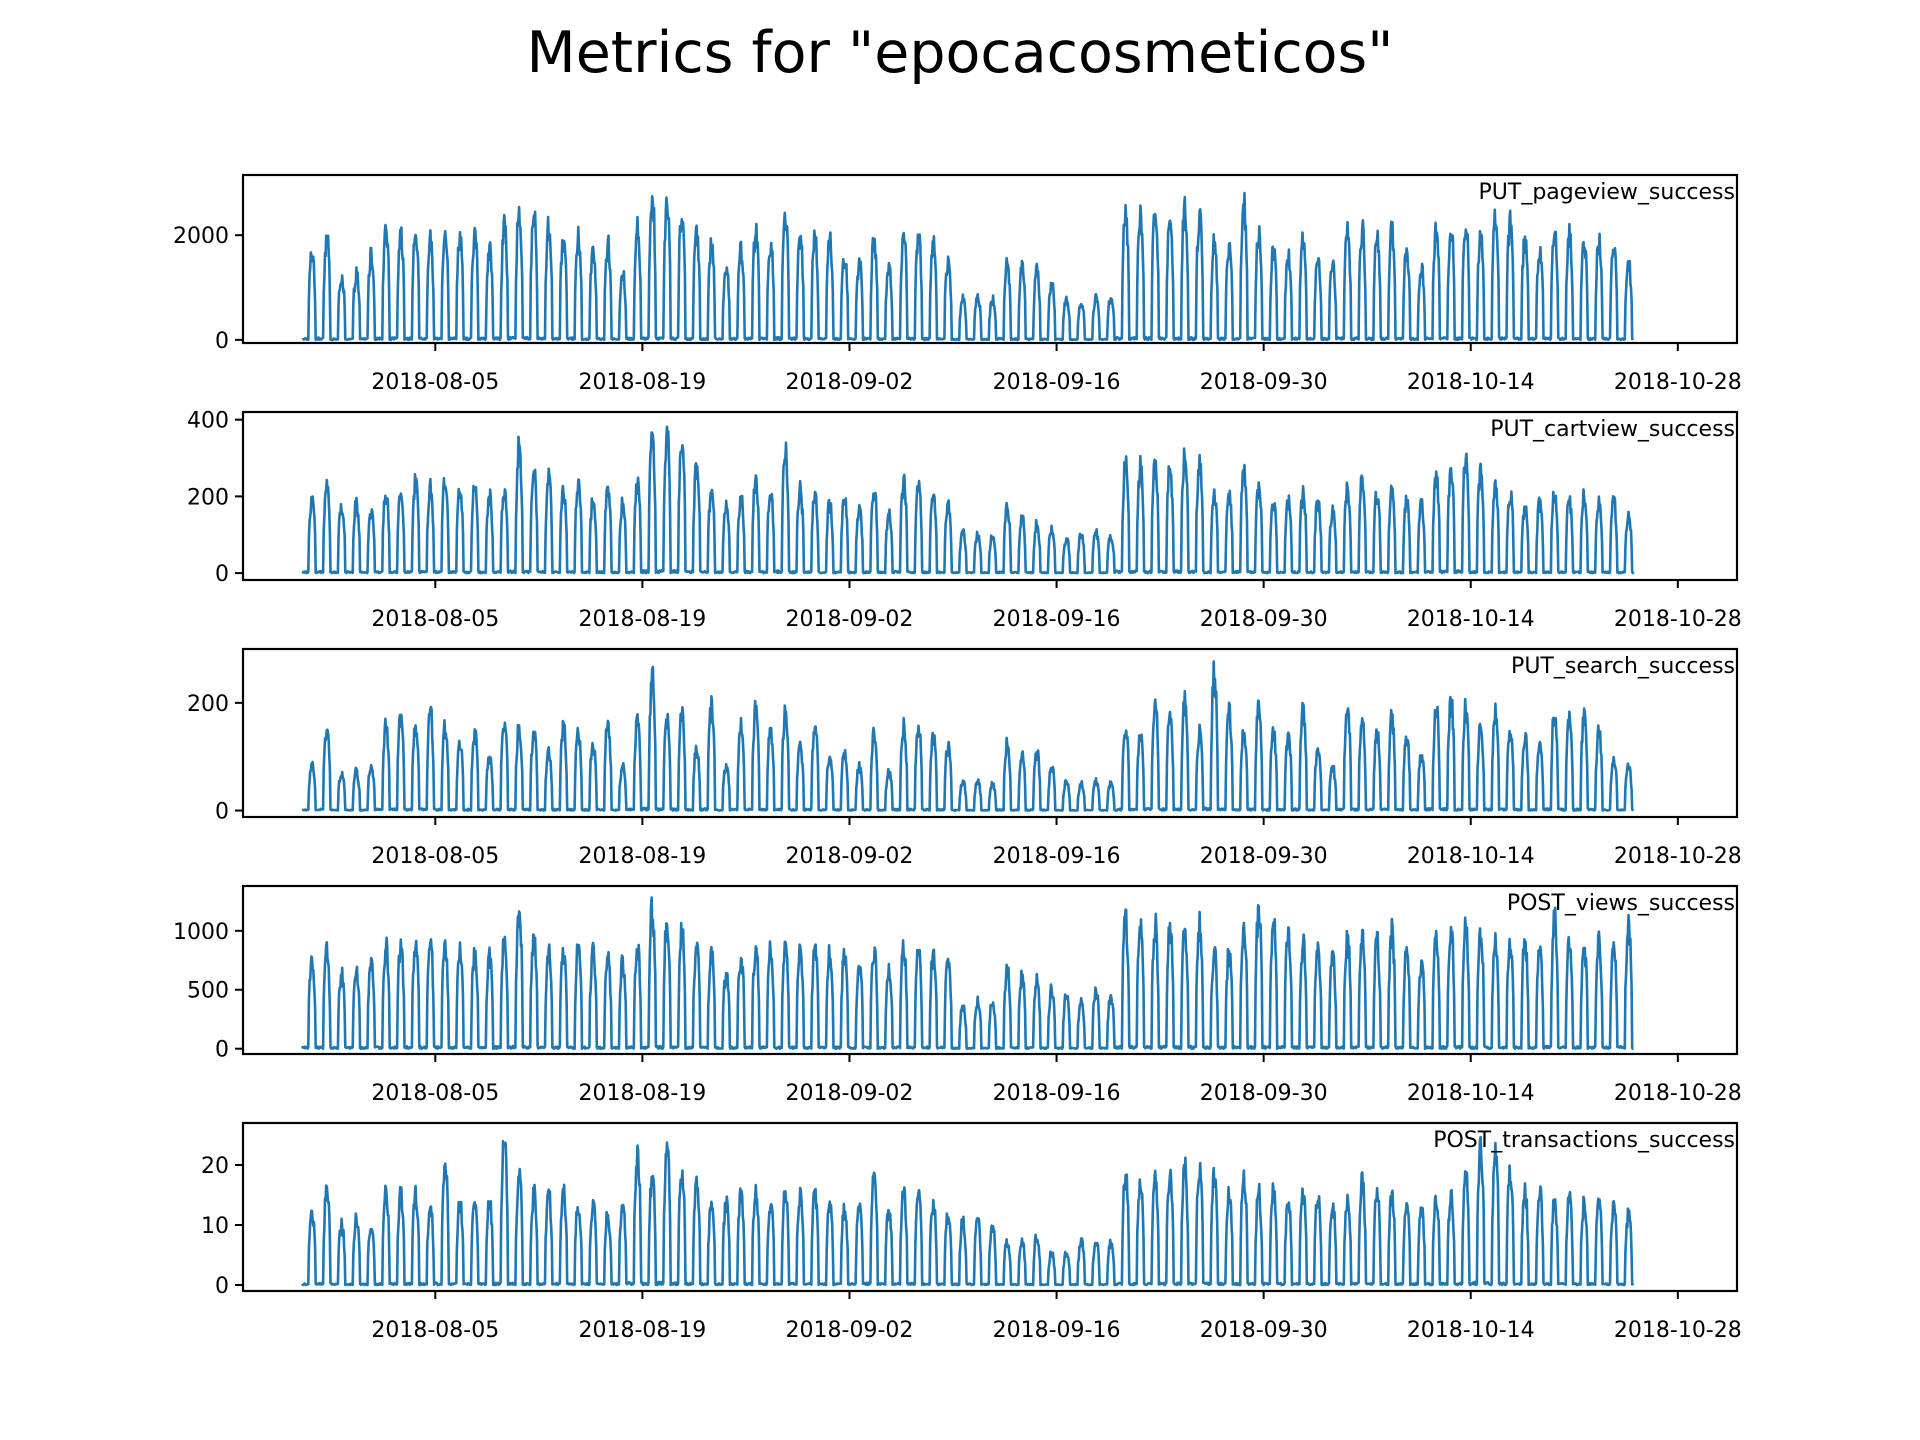 The image size is (1920, 1440). I want to click on y-tick-label: 20, so click(215, 1166).